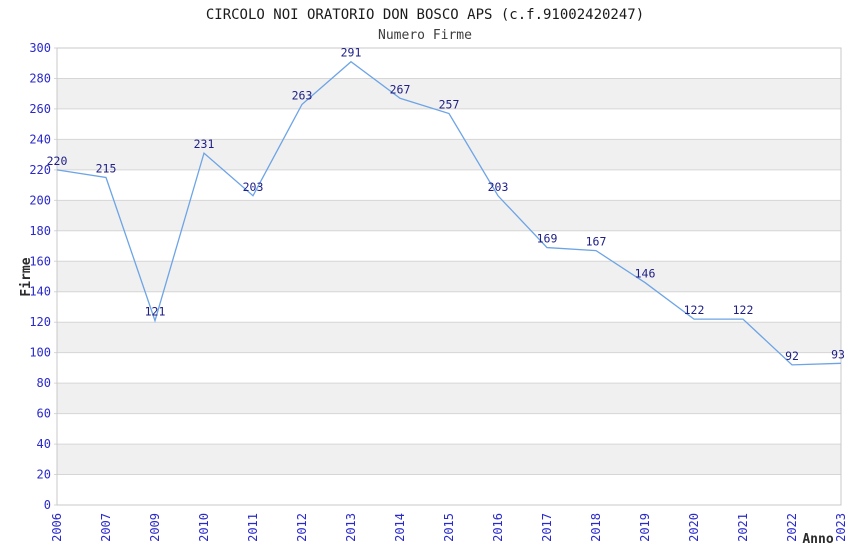  Describe the element at coordinates (44, 414) in the screenshot. I see `y-tick-label: 60` at that location.